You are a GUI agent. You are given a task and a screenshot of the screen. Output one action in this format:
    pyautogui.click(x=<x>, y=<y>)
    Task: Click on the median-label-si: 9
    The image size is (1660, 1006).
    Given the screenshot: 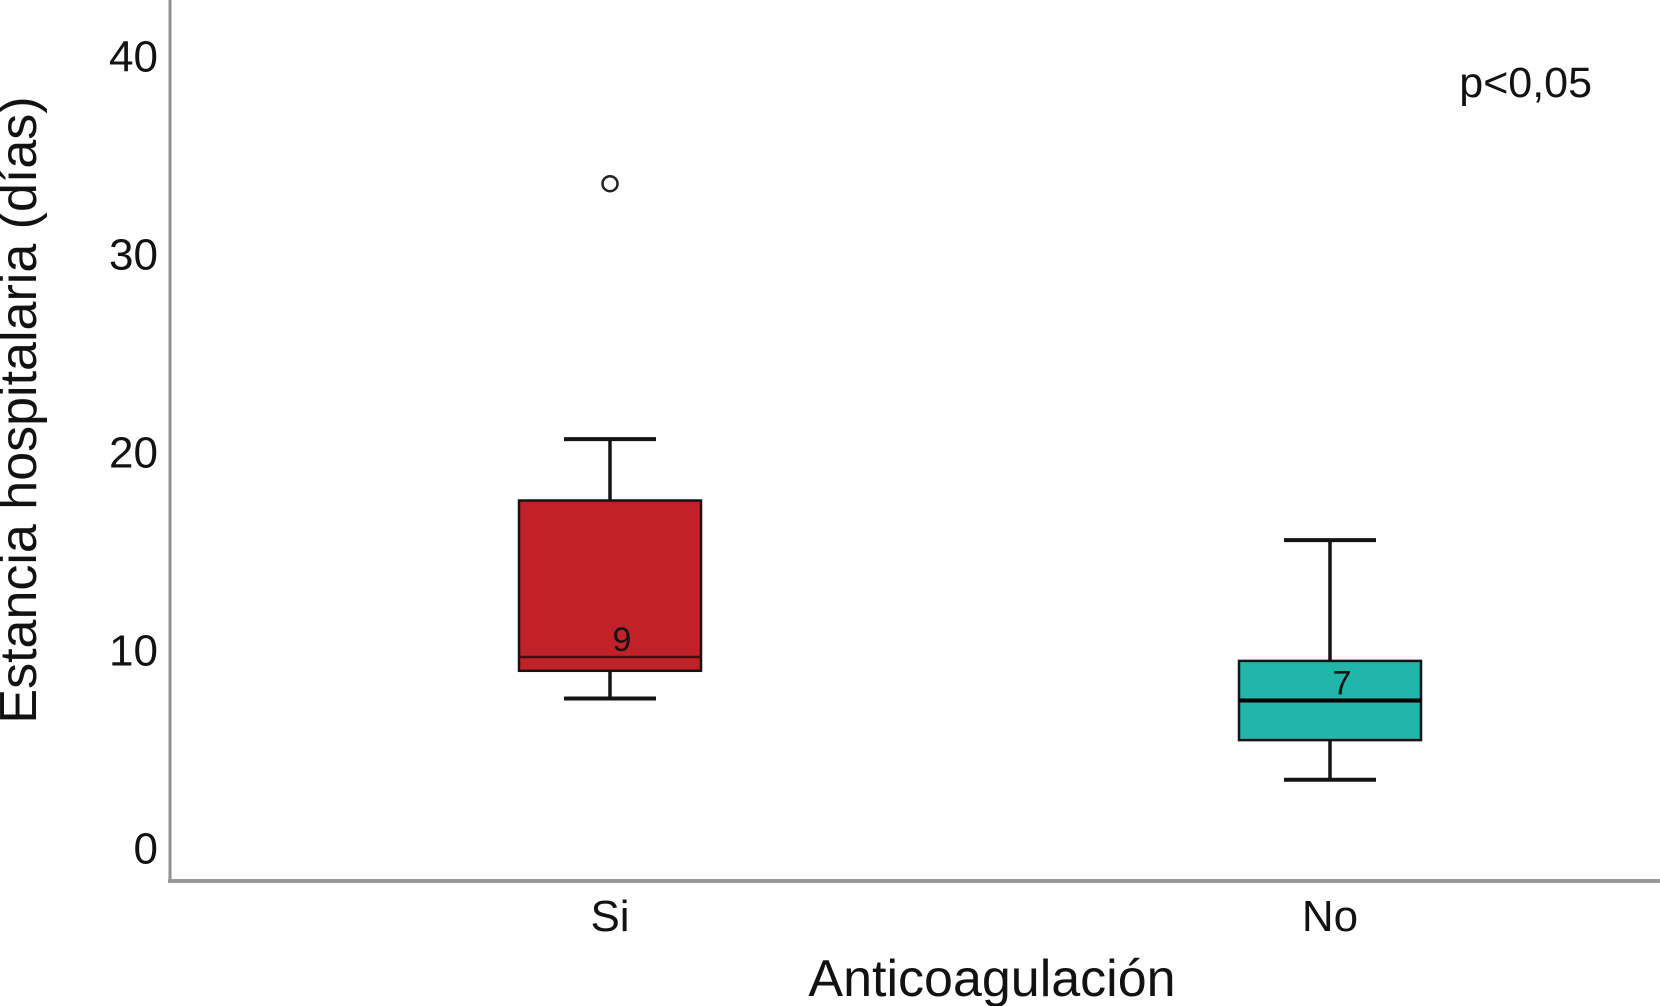 What is the action you would take?
    pyautogui.click(x=622, y=640)
    